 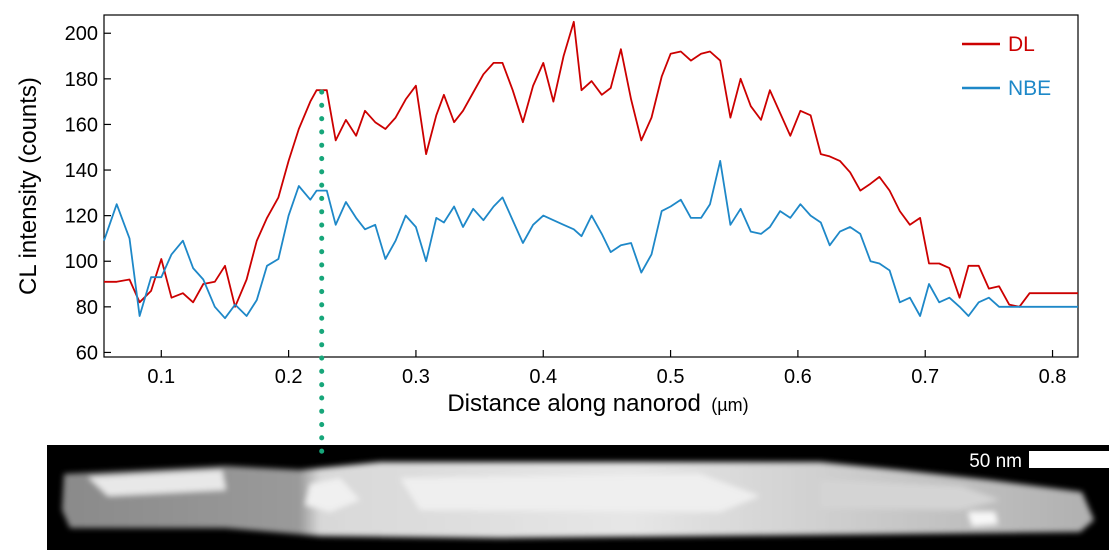 What do you see at coordinates (798, 377) in the screenshot?
I see `x-tick-label: 0.6` at bounding box center [798, 377].